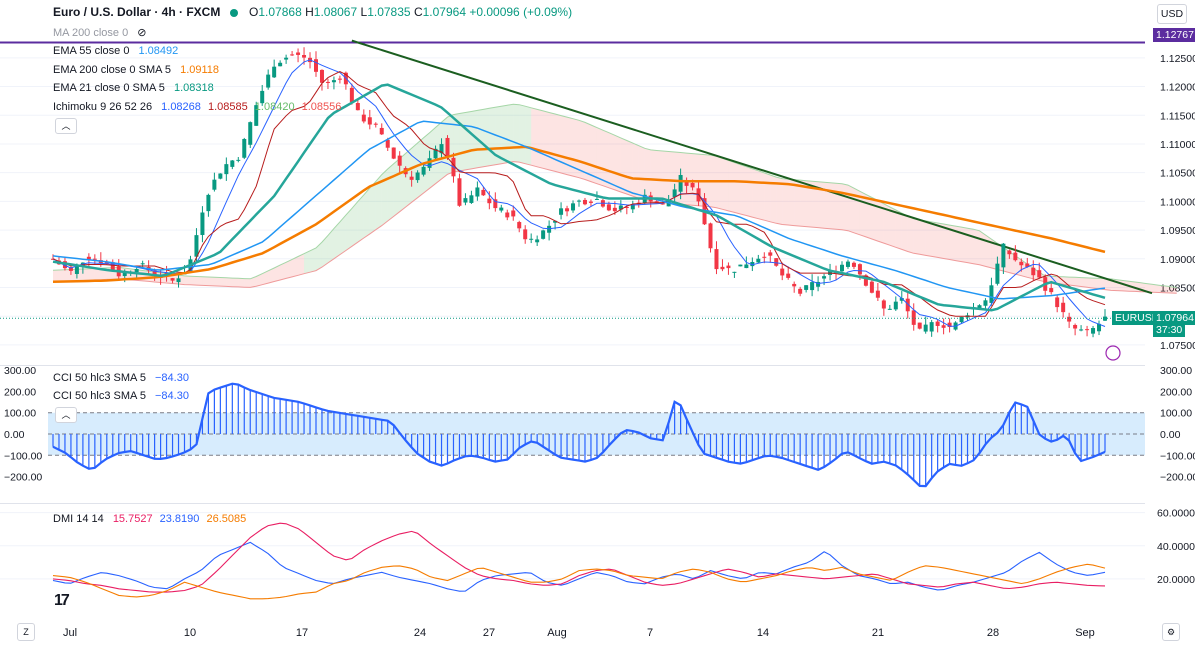 Image resolution: width=1195 pixels, height=648 pixels. Describe the element at coordinates (1177, 456) in the screenshot. I see `cci-tick-label: −100.00` at that location.